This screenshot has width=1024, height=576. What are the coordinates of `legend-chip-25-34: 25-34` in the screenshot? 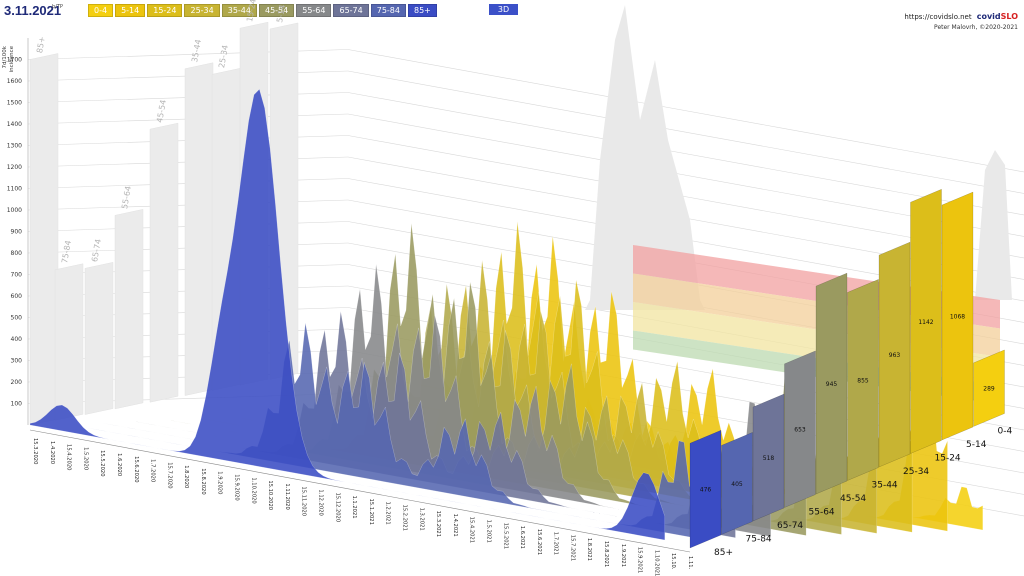 It's located at (202, 10).